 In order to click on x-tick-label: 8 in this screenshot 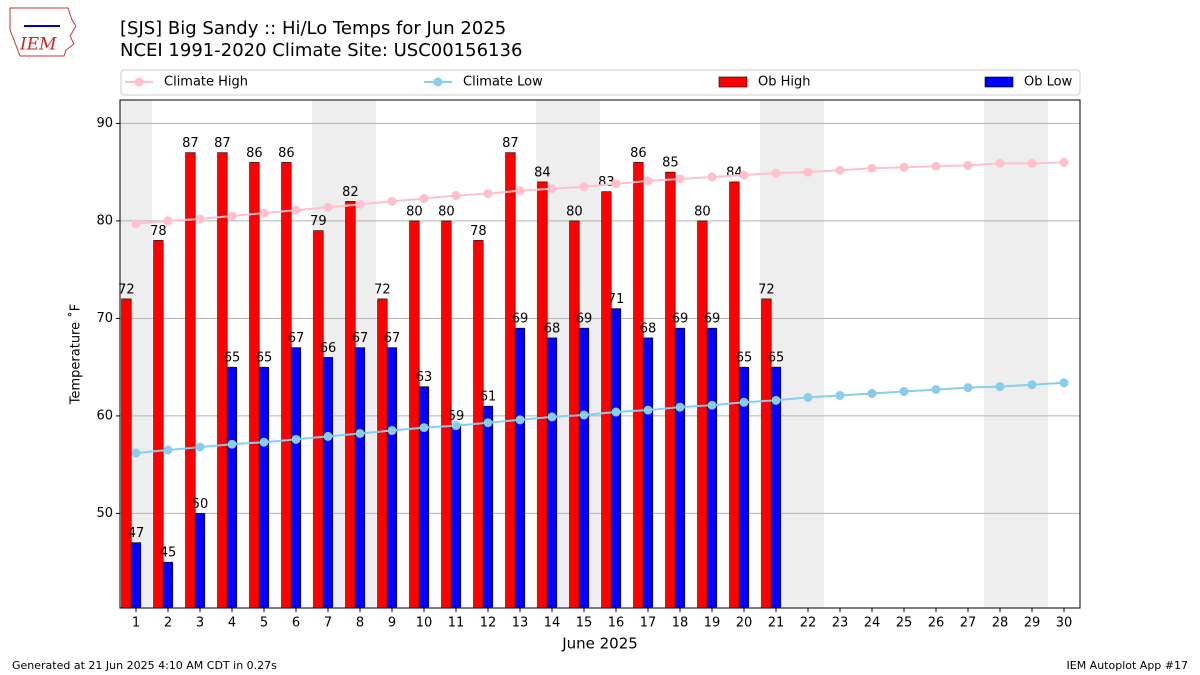, I will do `click(360, 623)`.